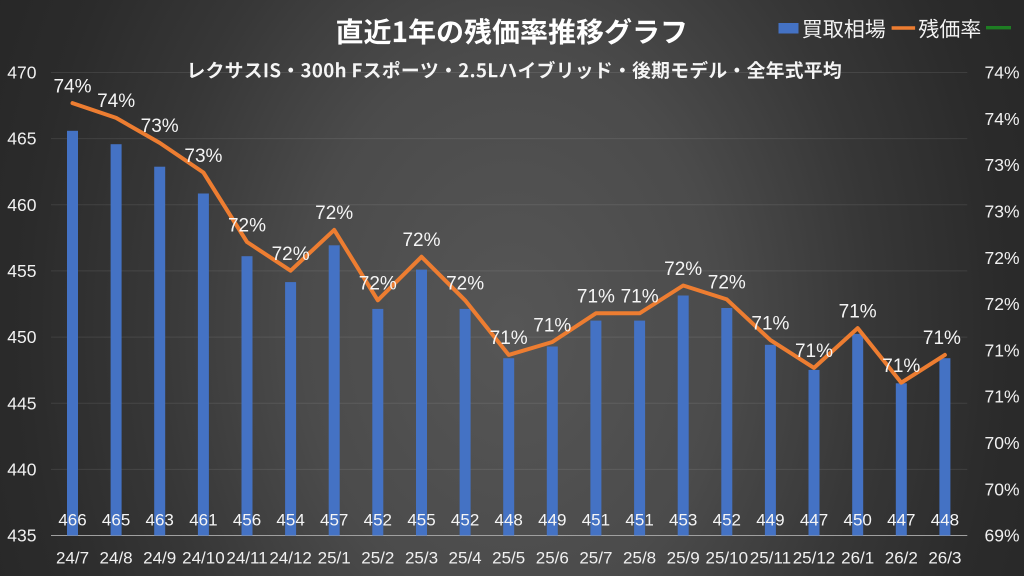  I want to click on svg-text: 466, so click(72, 520).